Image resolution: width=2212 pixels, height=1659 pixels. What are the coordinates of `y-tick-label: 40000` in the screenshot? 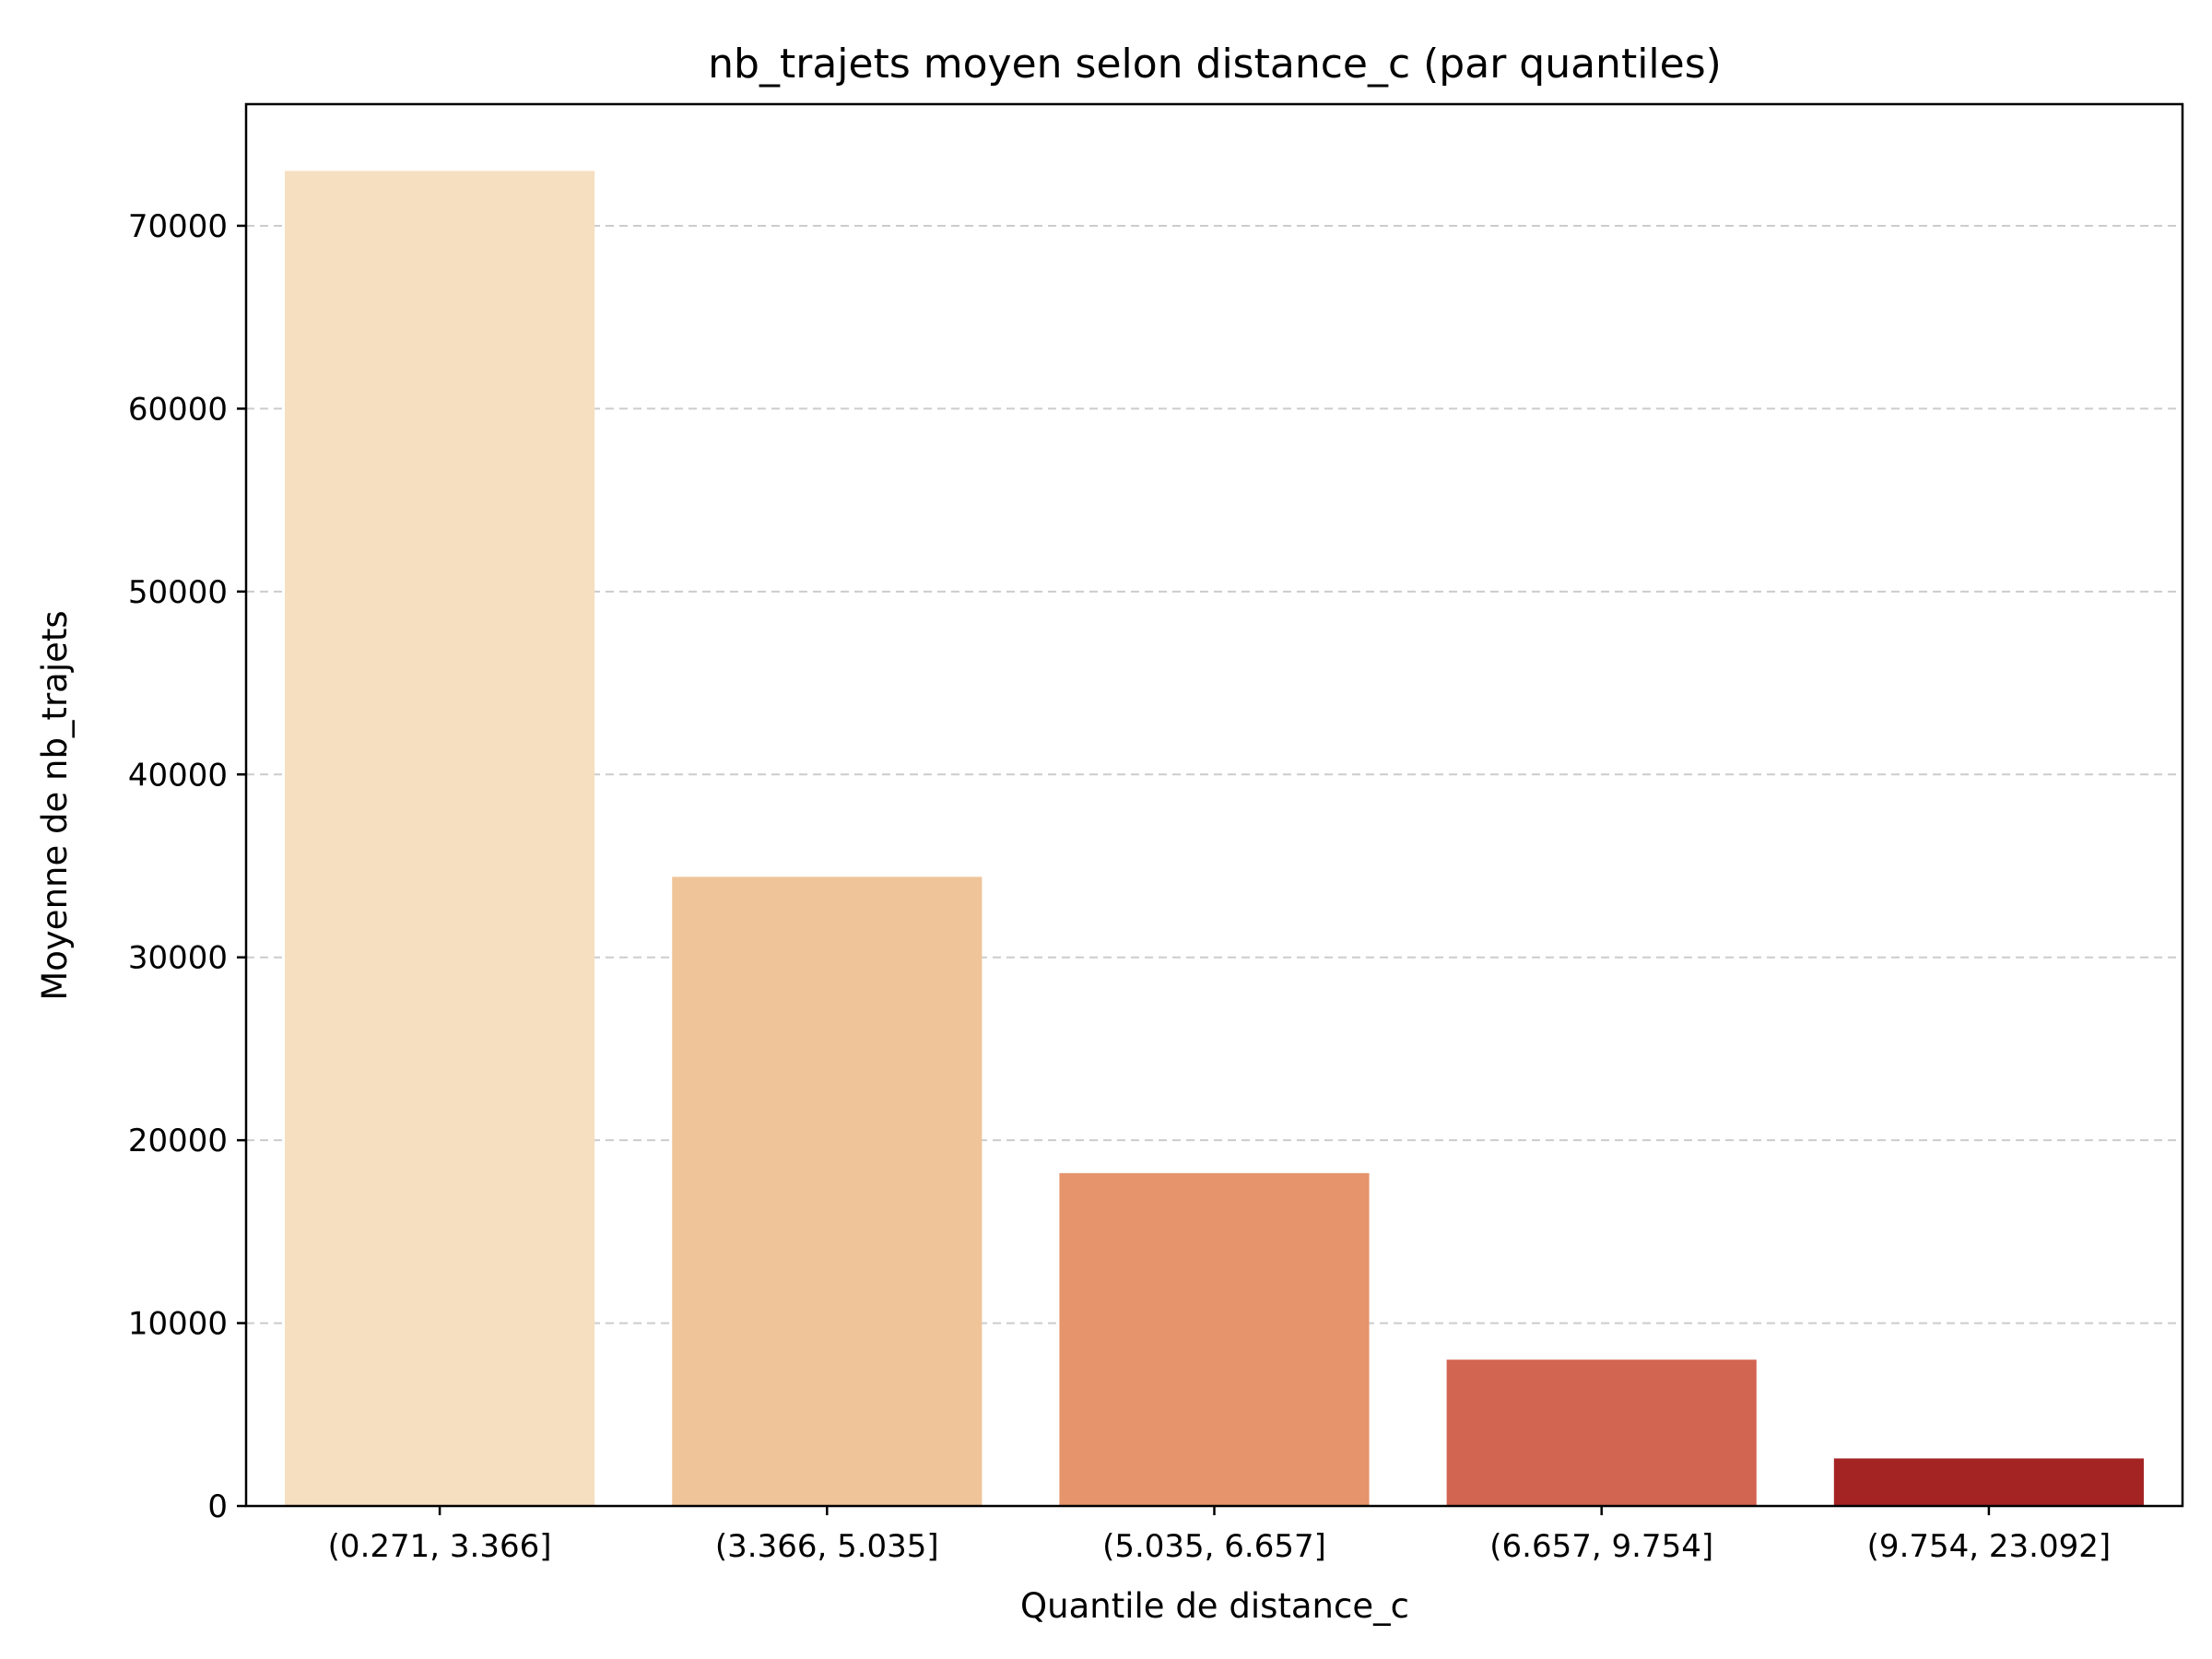 It's located at (178, 775).